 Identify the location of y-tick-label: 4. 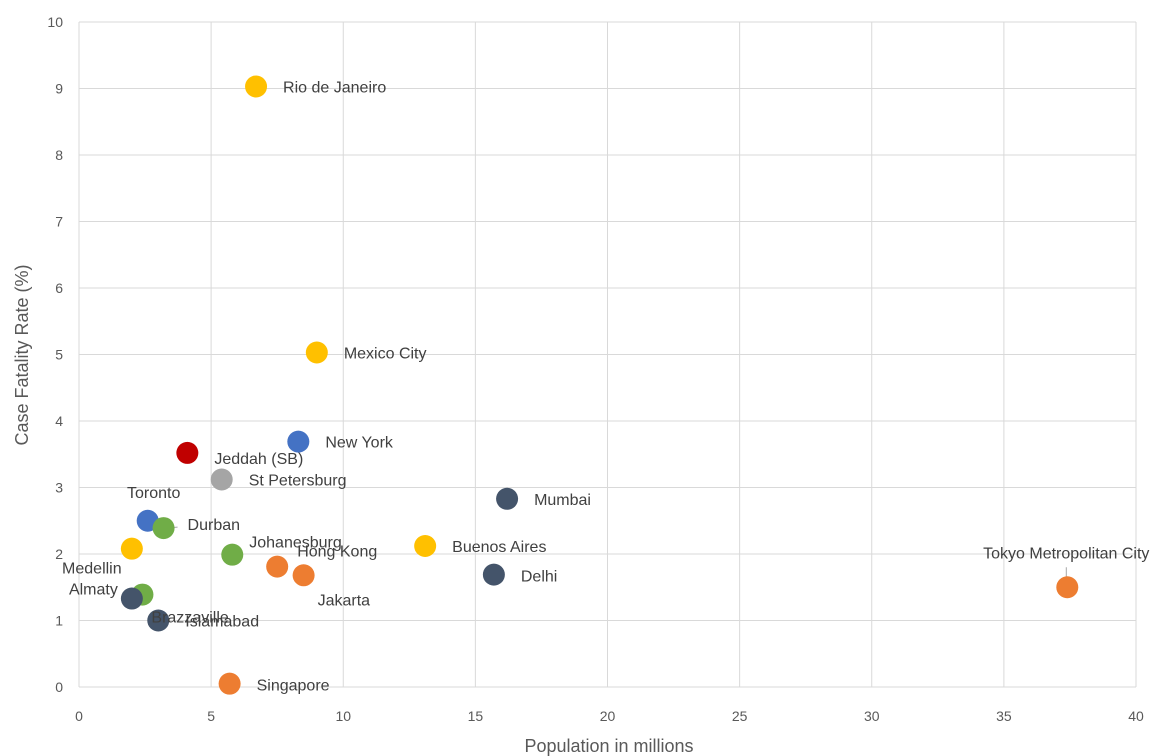
(59, 421).